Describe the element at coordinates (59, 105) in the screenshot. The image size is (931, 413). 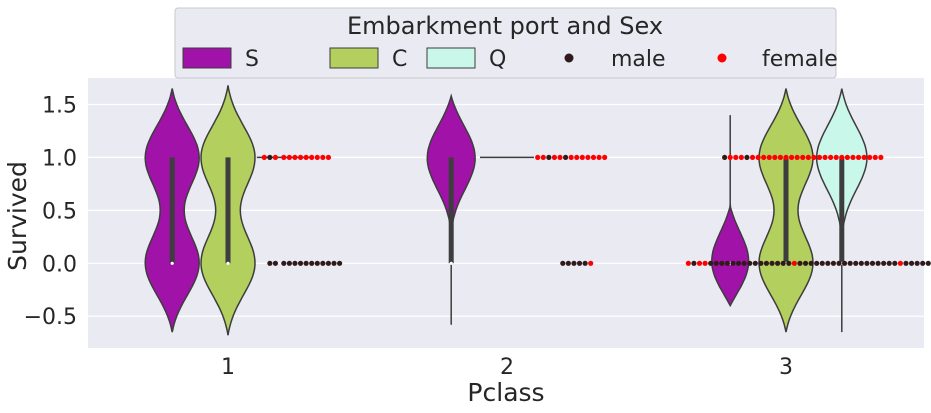
I see `y-tick-label: 1.5` at that location.